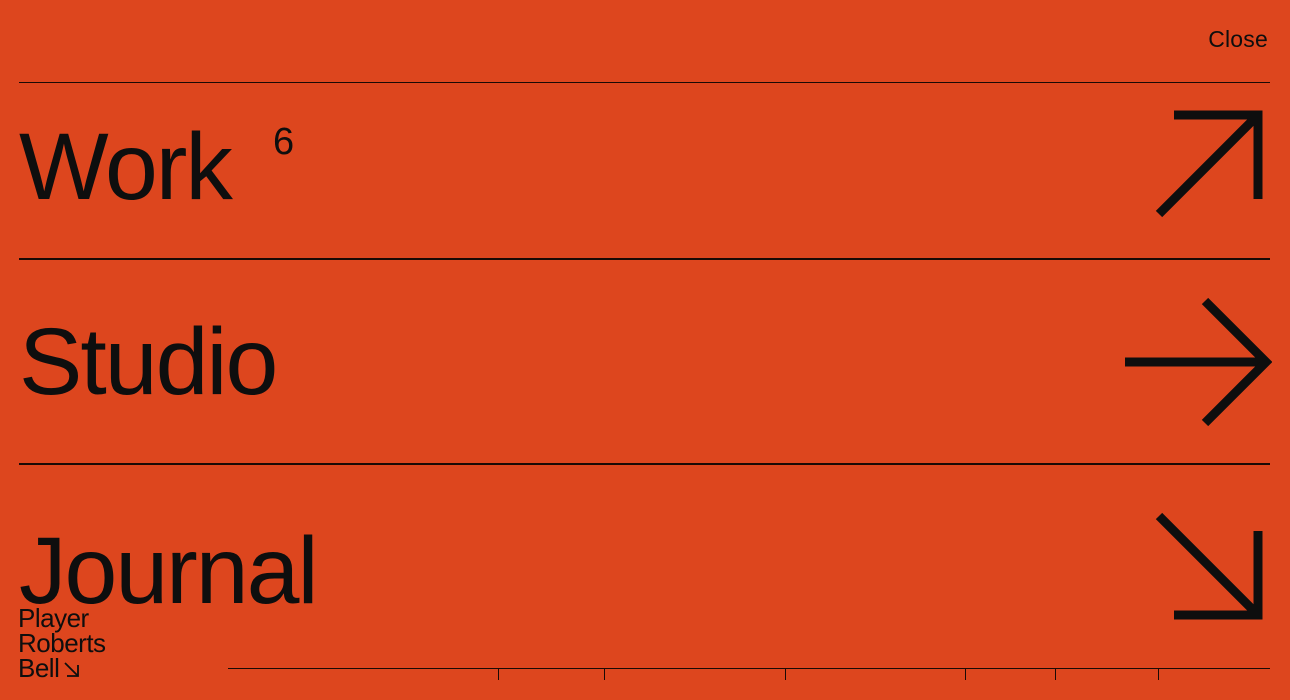 Image resolution: width=1290 pixels, height=700 pixels. I want to click on close-button: Close, so click(1238, 39).